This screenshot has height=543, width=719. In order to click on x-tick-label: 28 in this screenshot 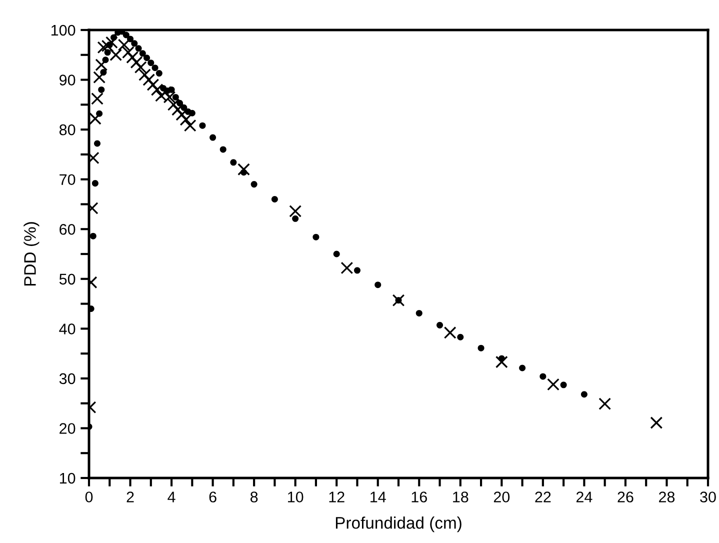, I will do `click(667, 497)`.